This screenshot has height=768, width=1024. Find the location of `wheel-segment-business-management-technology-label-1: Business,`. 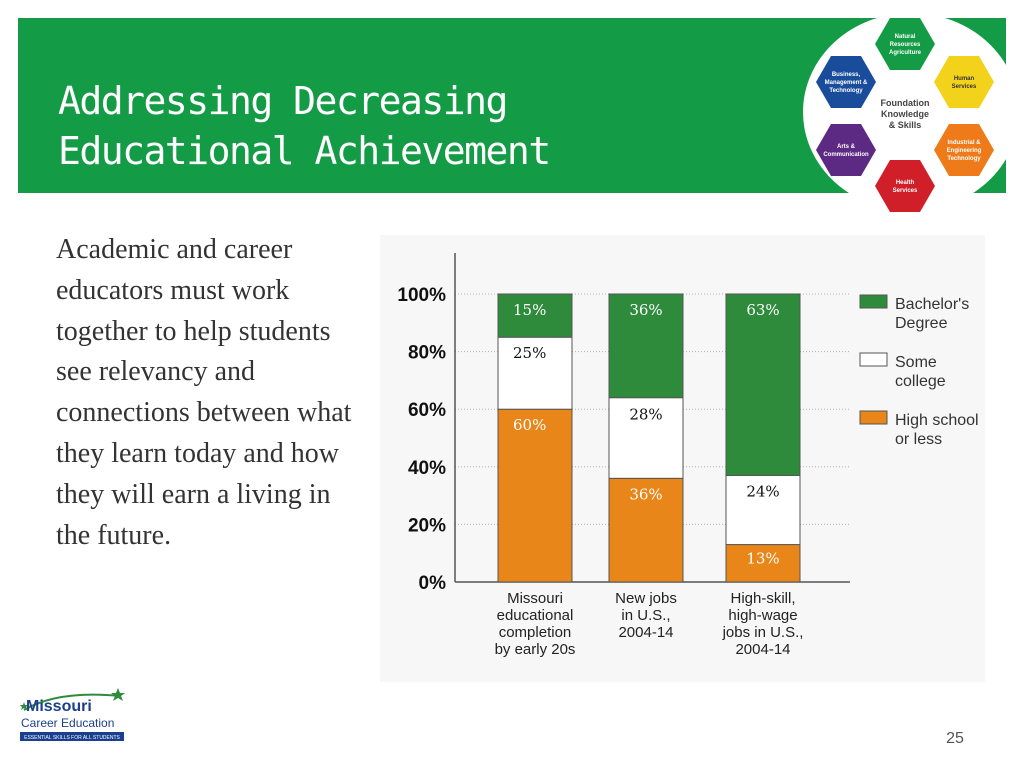

wheel-segment-business-management-technology-label-1: Business, is located at coordinates (846, 75).